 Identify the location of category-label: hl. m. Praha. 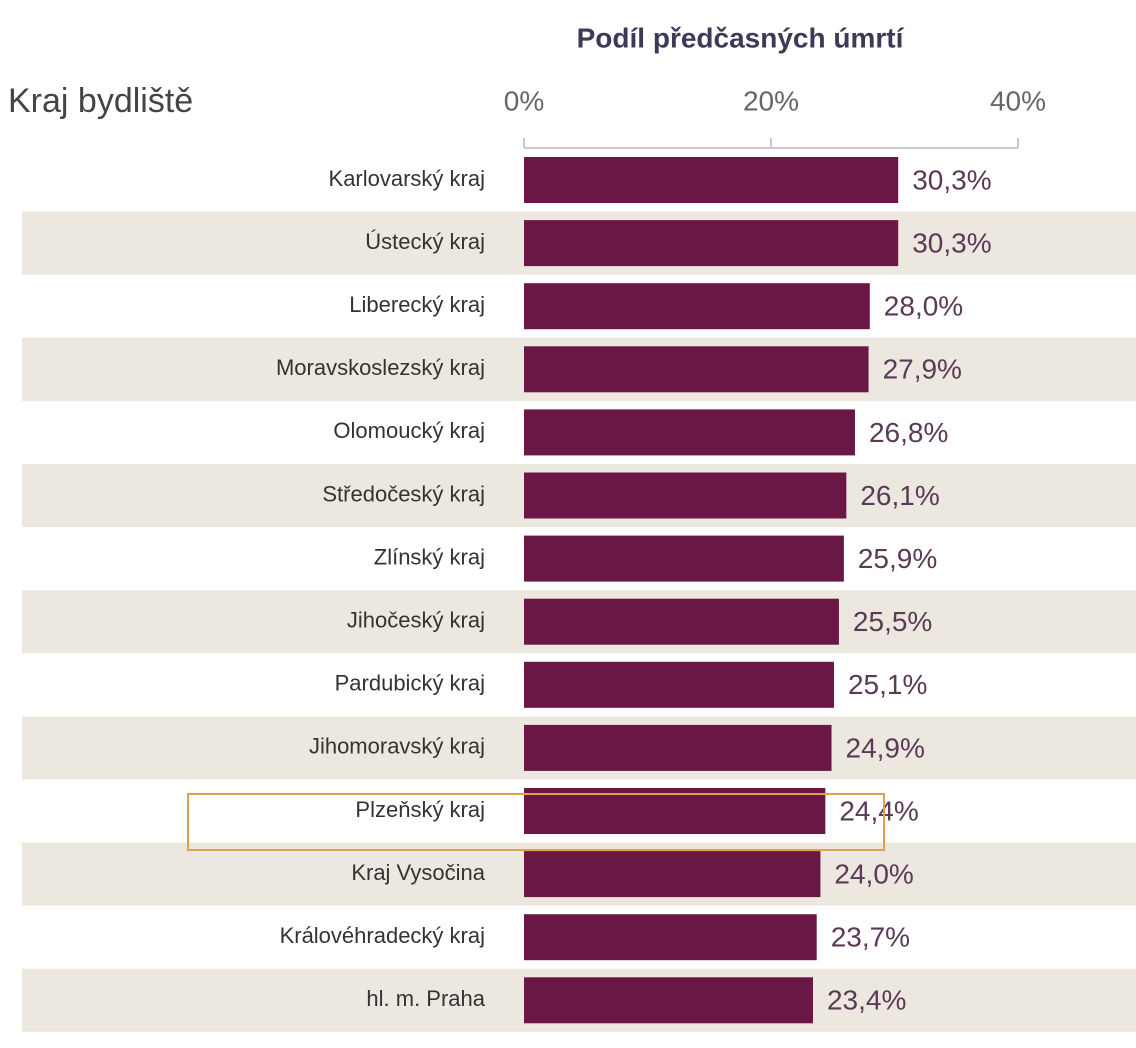
(425, 998).